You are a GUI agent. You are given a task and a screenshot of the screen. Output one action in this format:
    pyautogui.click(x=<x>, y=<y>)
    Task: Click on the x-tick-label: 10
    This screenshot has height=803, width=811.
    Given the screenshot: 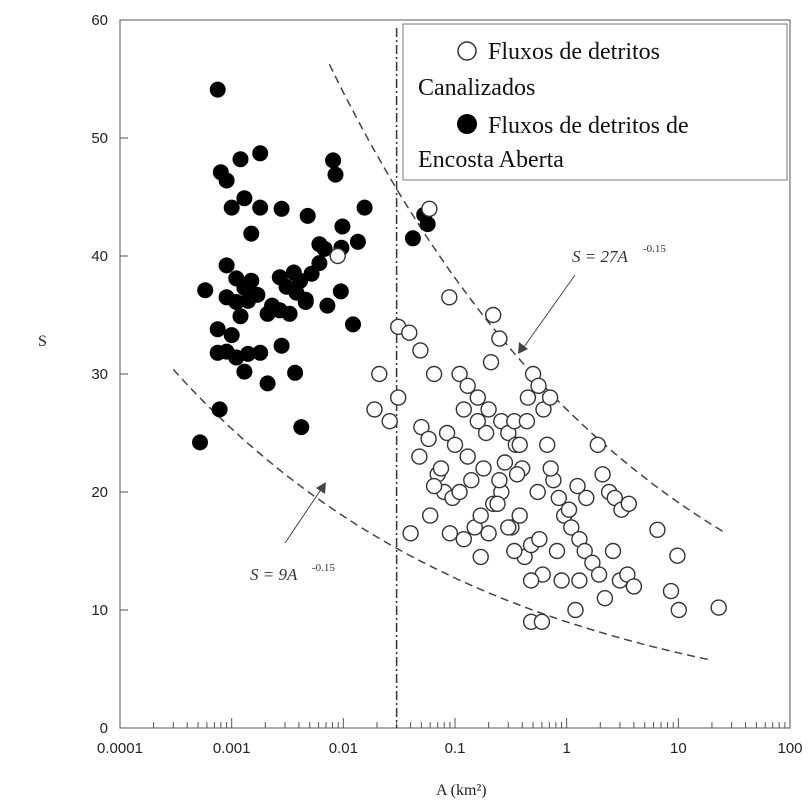 What is the action you would take?
    pyautogui.click(x=678, y=748)
    